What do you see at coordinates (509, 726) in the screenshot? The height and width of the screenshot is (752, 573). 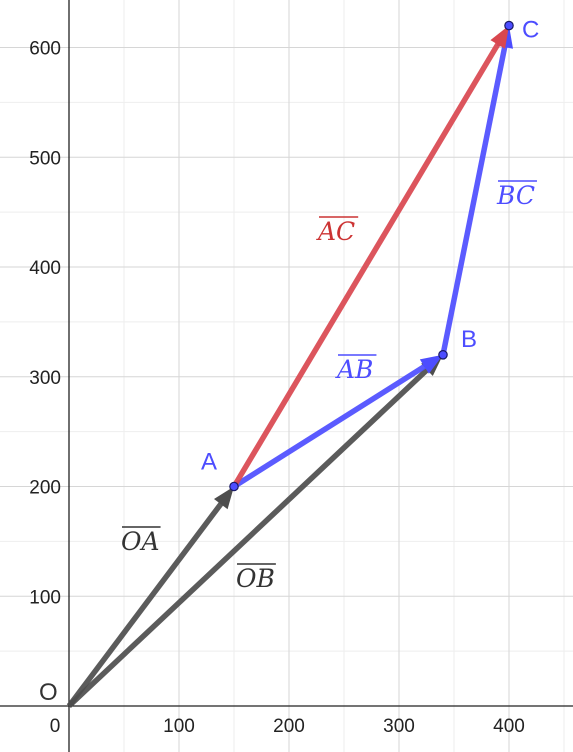 I see `x-tick-label: 400` at bounding box center [509, 726].